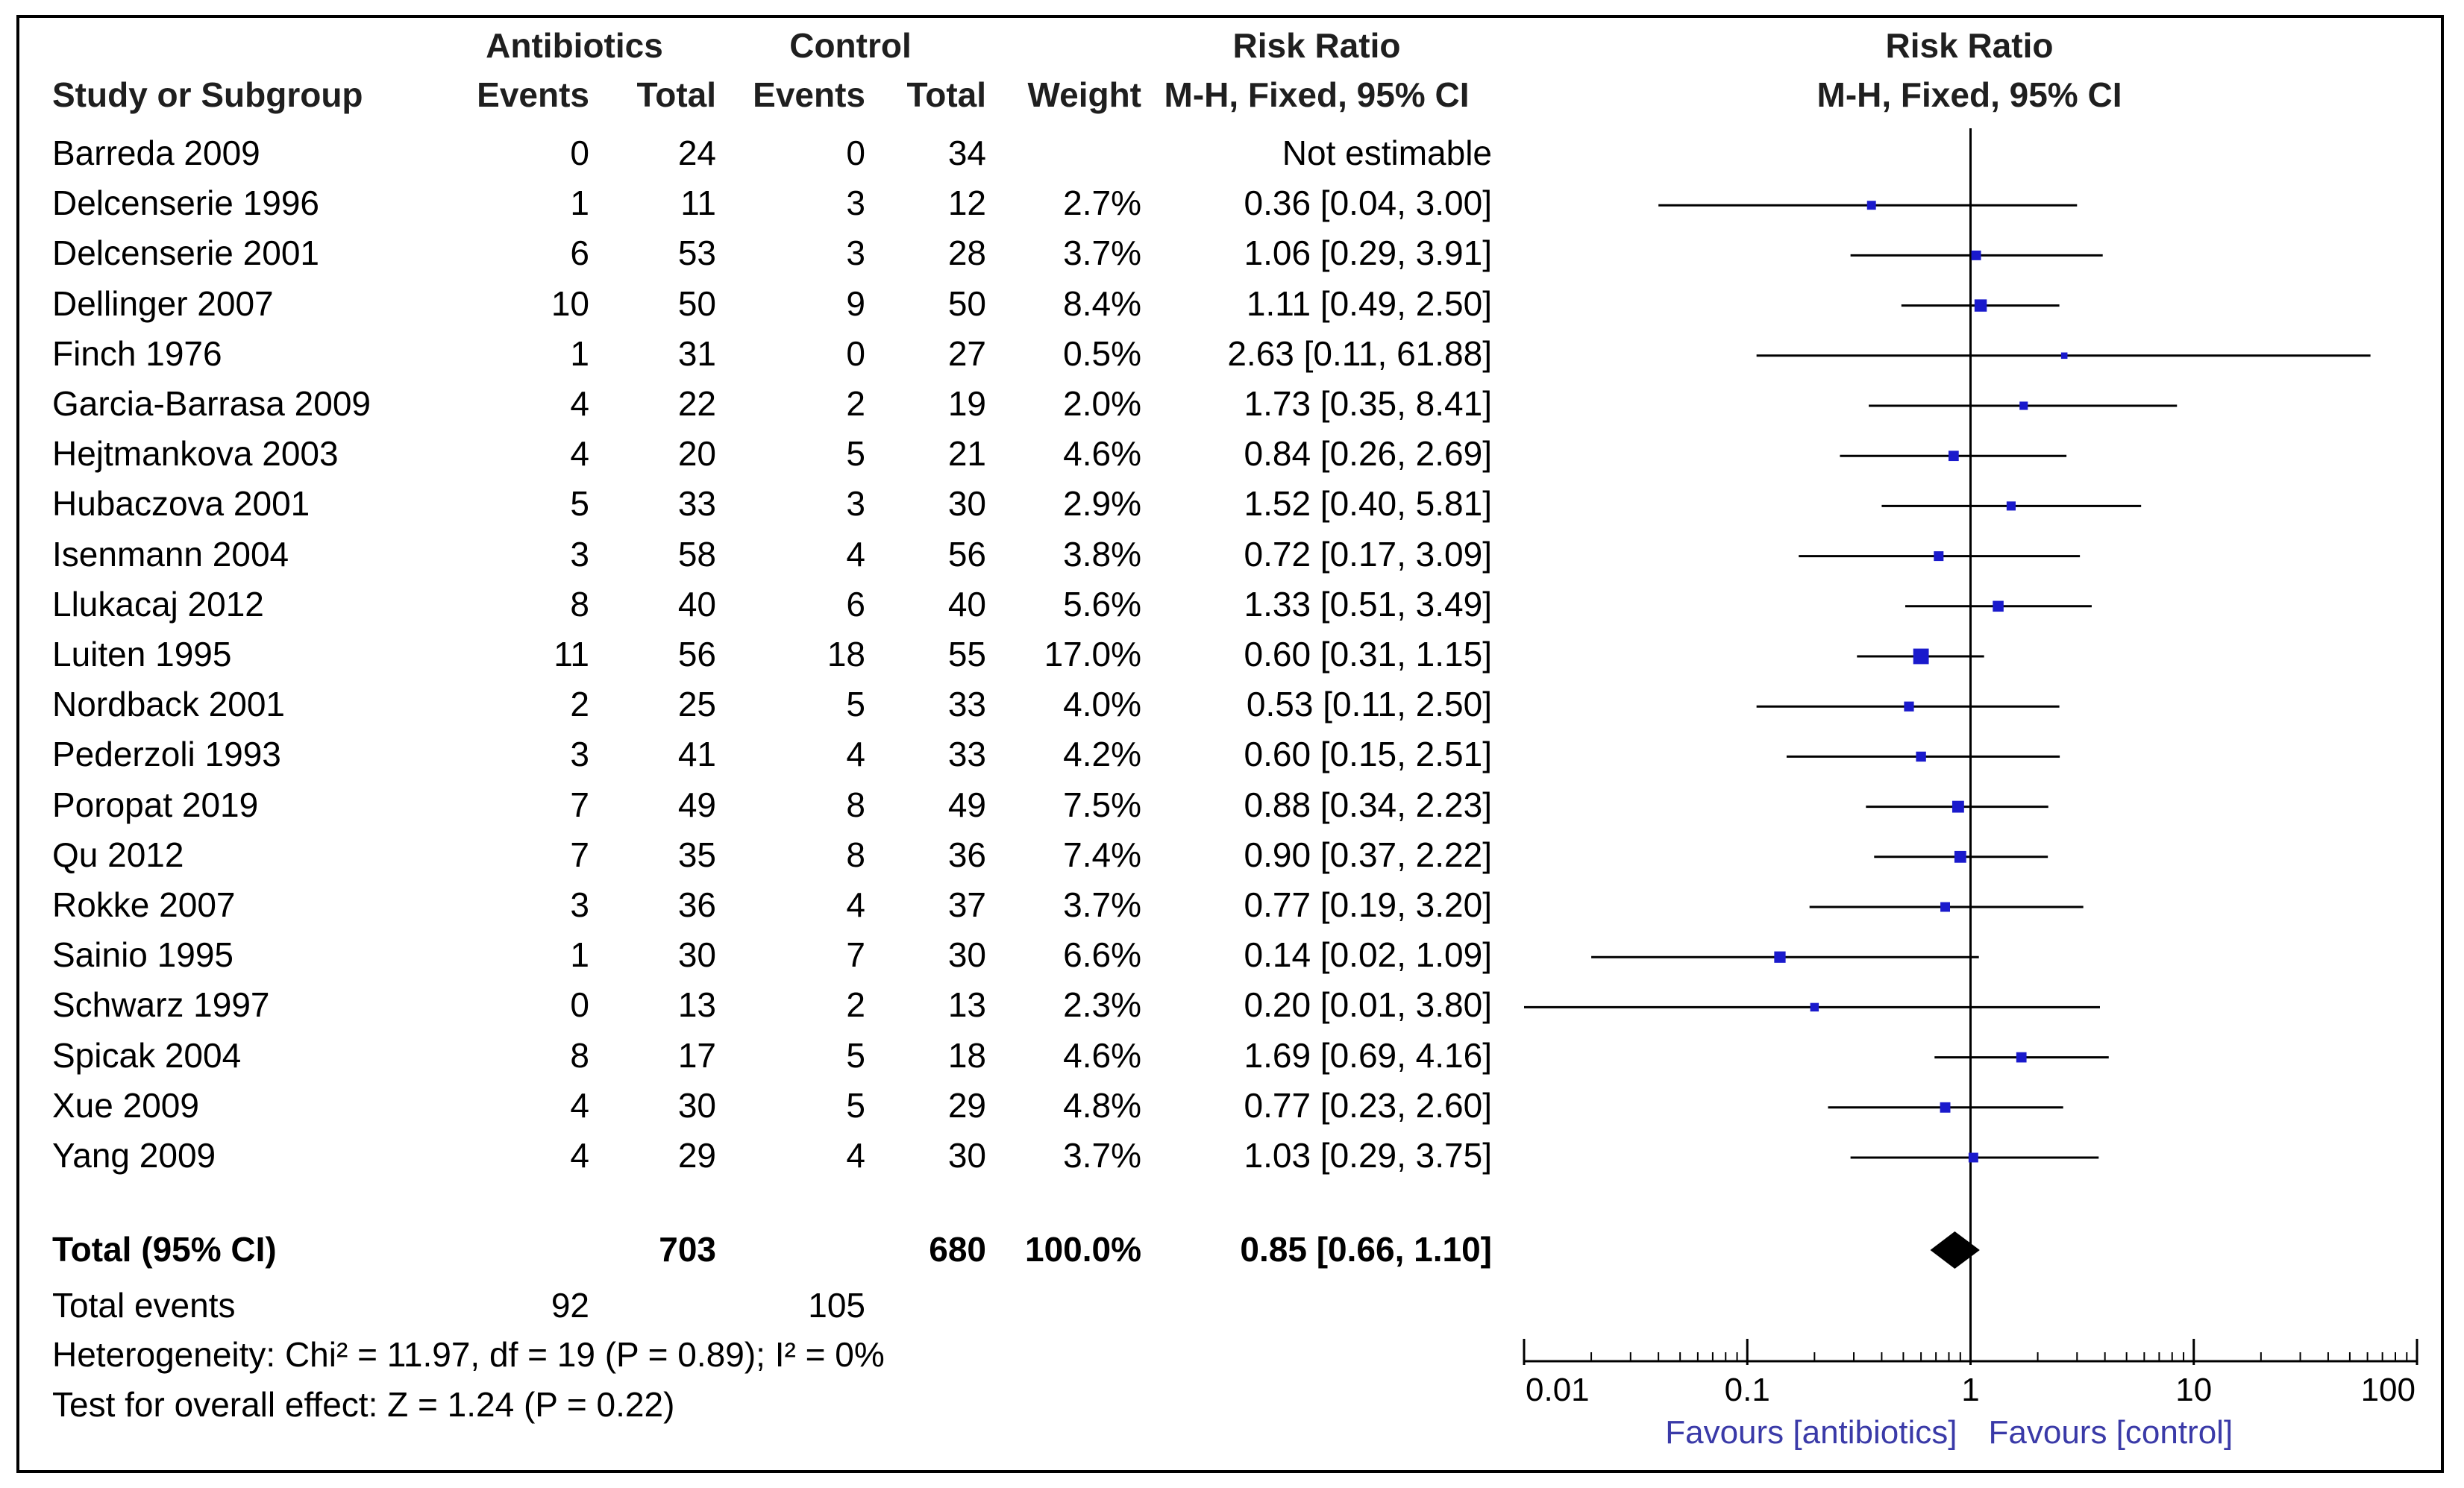  What do you see at coordinates (1102, 203) in the screenshot?
I see `study-weight: 2.7%` at bounding box center [1102, 203].